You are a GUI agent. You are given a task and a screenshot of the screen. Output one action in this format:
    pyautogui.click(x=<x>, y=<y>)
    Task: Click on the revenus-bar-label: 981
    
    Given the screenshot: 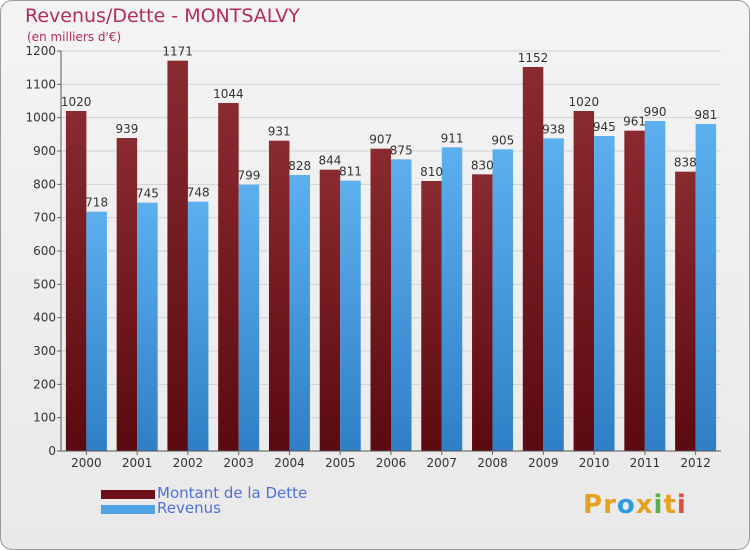 What is the action you would take?
    pyautogui.click(x=705, y=115)
    